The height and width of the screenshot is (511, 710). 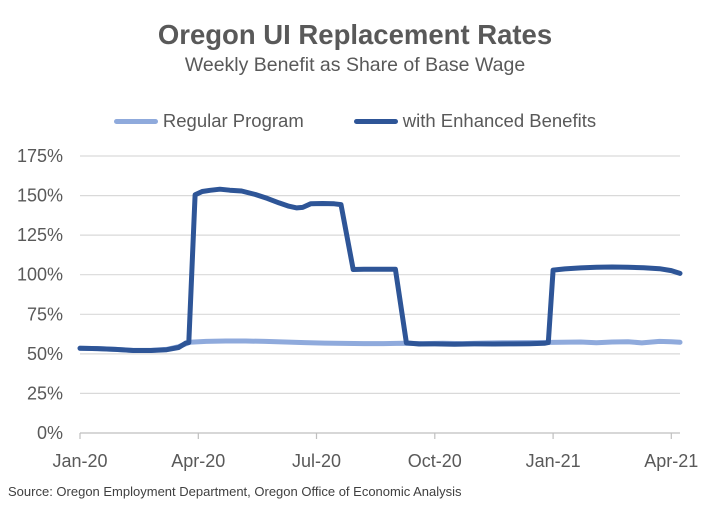 I want to click on chart-subtitle: Weekly Benefit as Share of Base Wage, so click(x=355, y=65).